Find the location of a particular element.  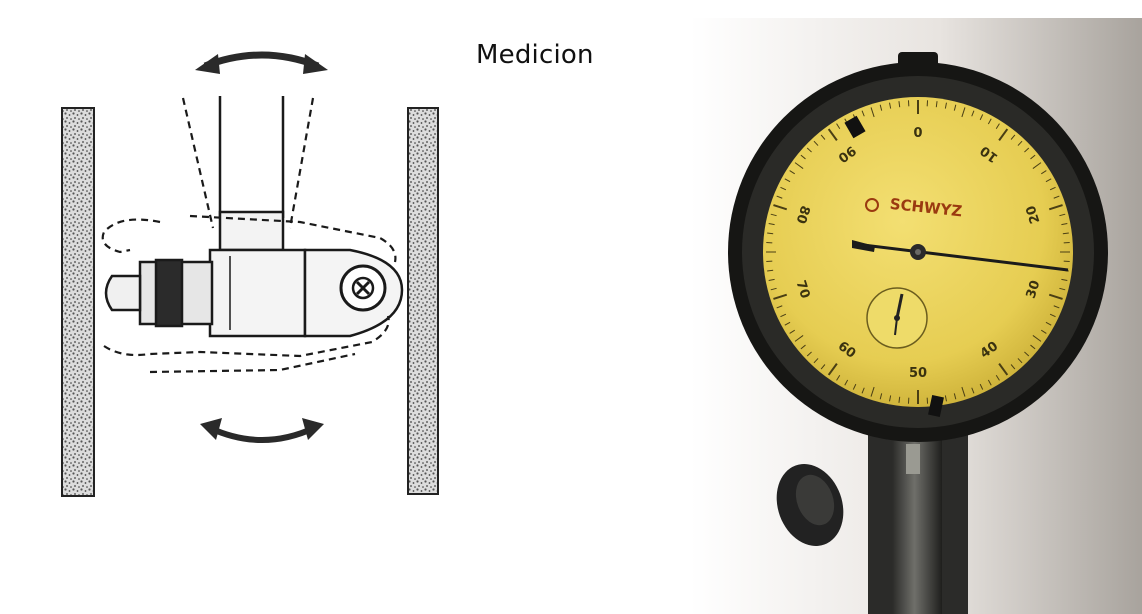

gauge-stand is located at coordinates (872, 523).